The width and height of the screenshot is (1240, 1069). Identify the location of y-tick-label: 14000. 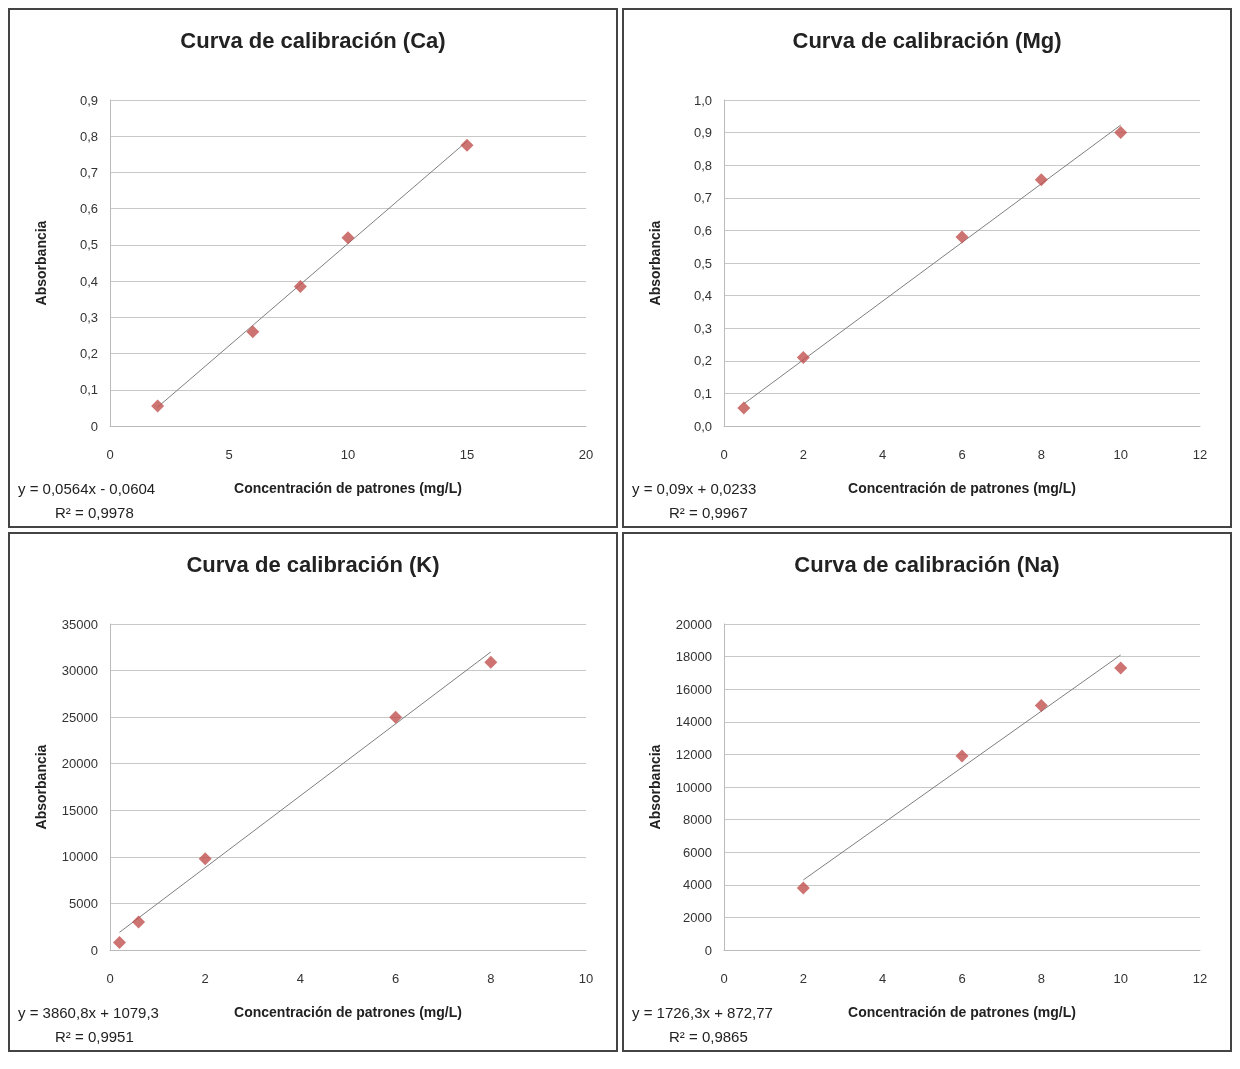
(693, 722).